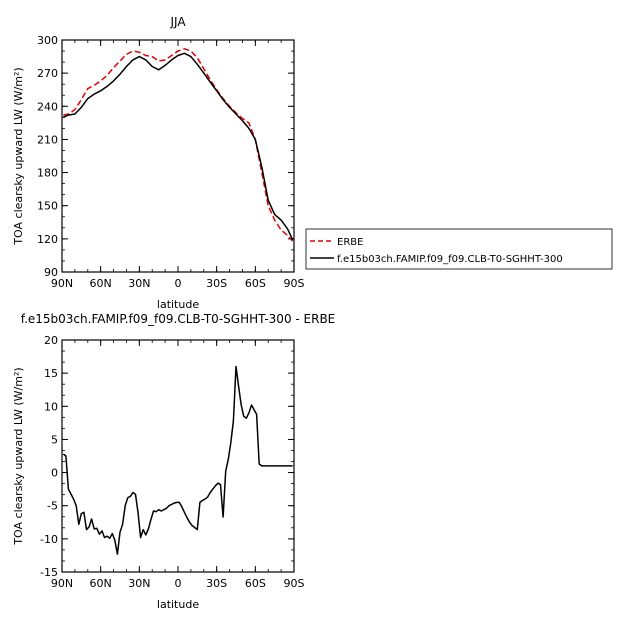 The height and width of the screenshot is (623, 623). I want to click on y-tick-label: 120, so click(47, 239).